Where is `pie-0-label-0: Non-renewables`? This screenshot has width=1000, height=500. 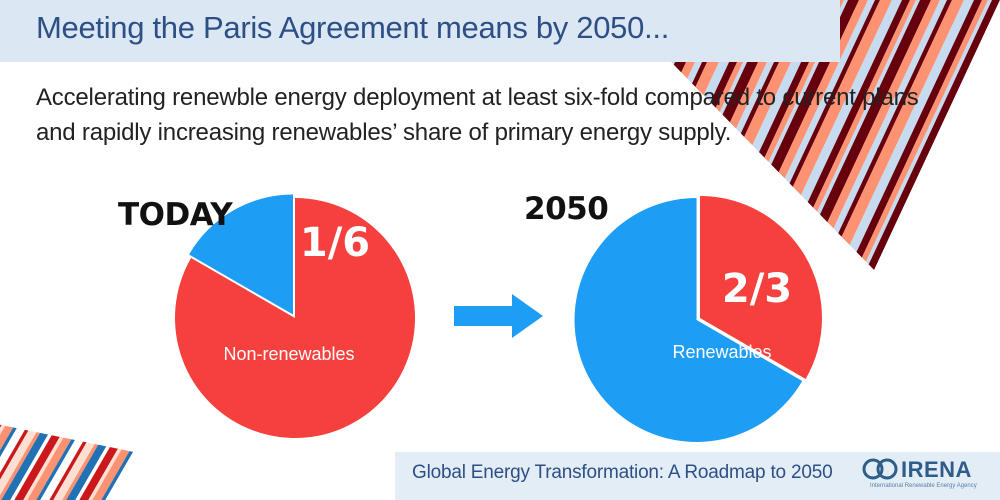 pie-0-label-0: Non-renewables is located at coordinates (288, 354).